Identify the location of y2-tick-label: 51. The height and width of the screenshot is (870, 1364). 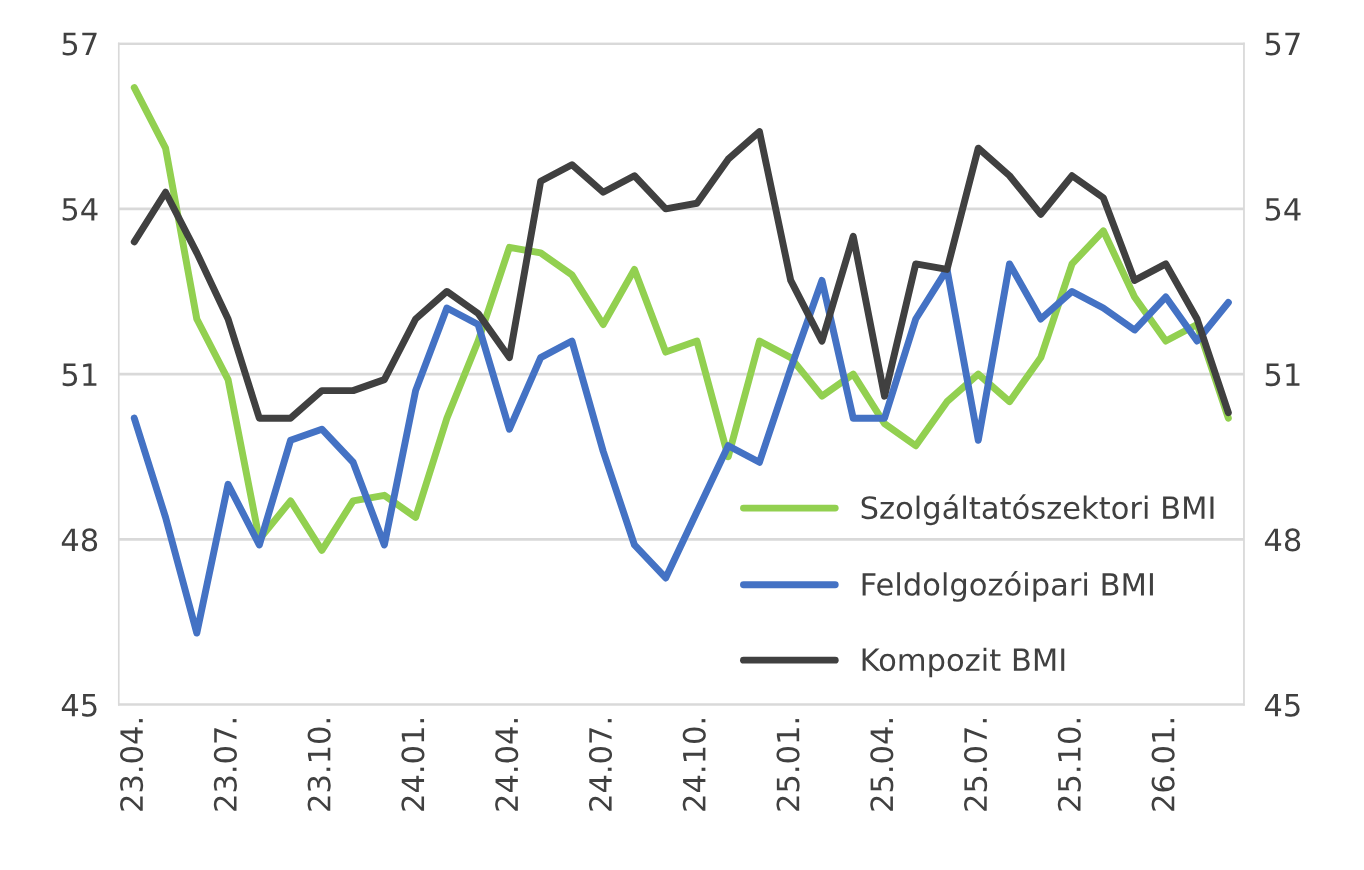
(1282, 375).